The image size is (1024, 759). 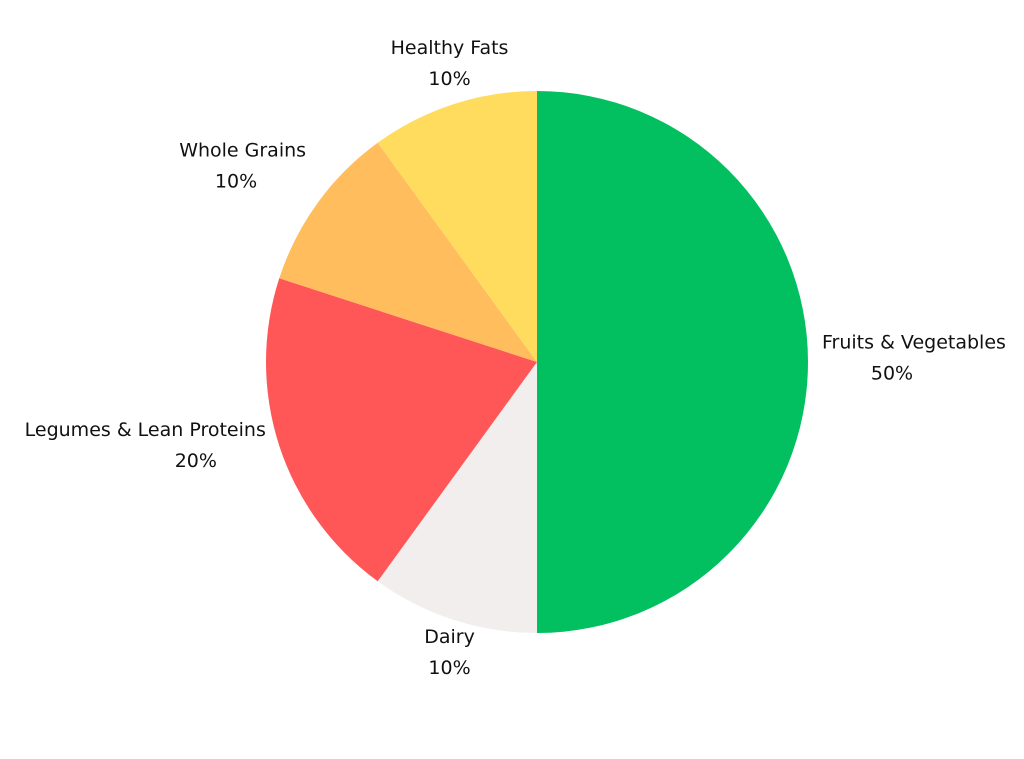 I want to click on slice-label-3: Whole Grains, so click(x=242, y=151).